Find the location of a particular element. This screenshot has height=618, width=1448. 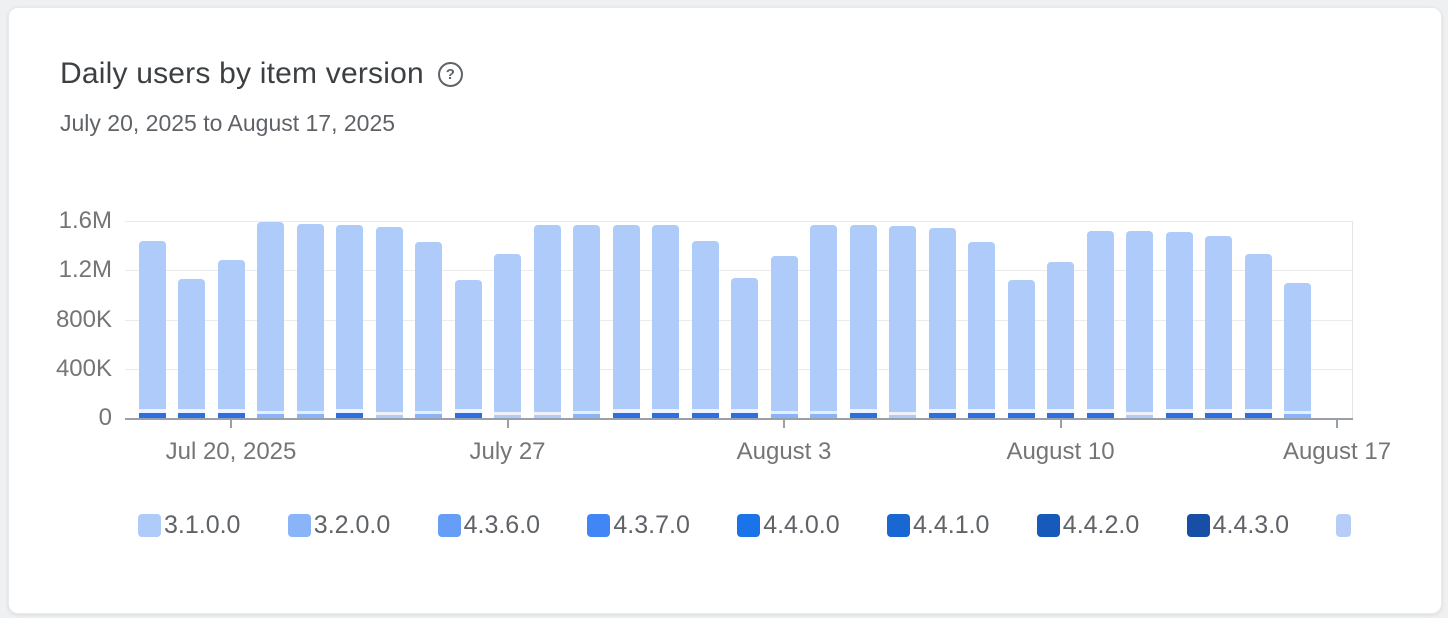

gridline is located at coordinates (738, 271).